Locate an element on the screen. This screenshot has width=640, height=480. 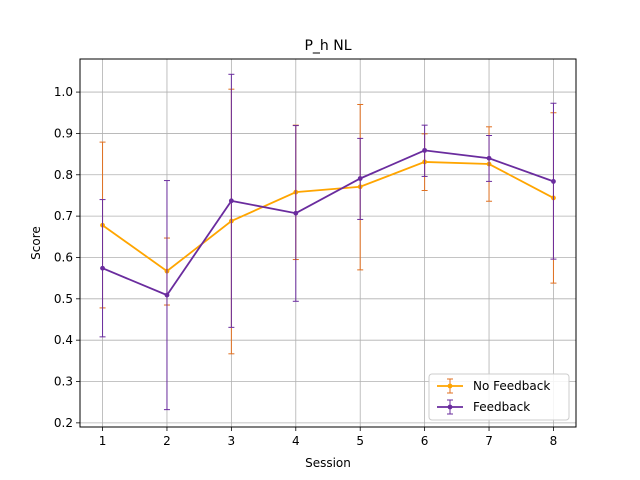
x-axis-label: Session is located at coordinates (328, 463).